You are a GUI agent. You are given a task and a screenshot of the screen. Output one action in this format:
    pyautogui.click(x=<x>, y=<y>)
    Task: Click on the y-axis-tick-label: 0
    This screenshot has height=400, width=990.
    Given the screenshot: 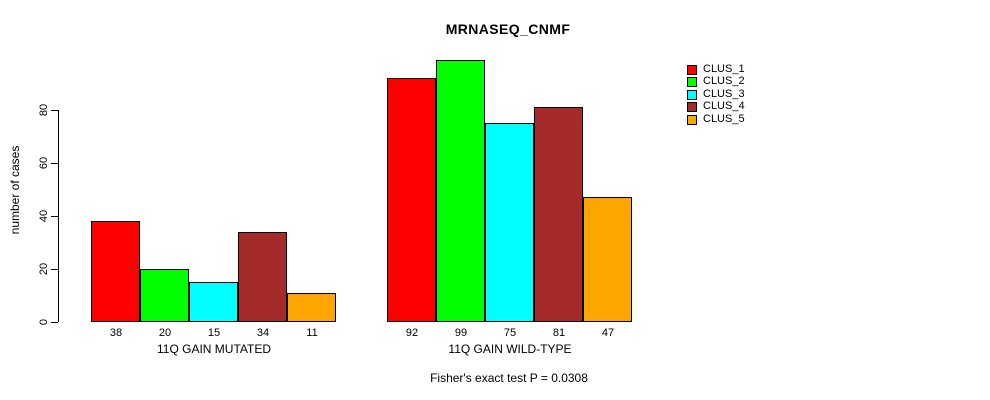 What is the action you would take?
    pyautogui.click(x=44, y=322)
    